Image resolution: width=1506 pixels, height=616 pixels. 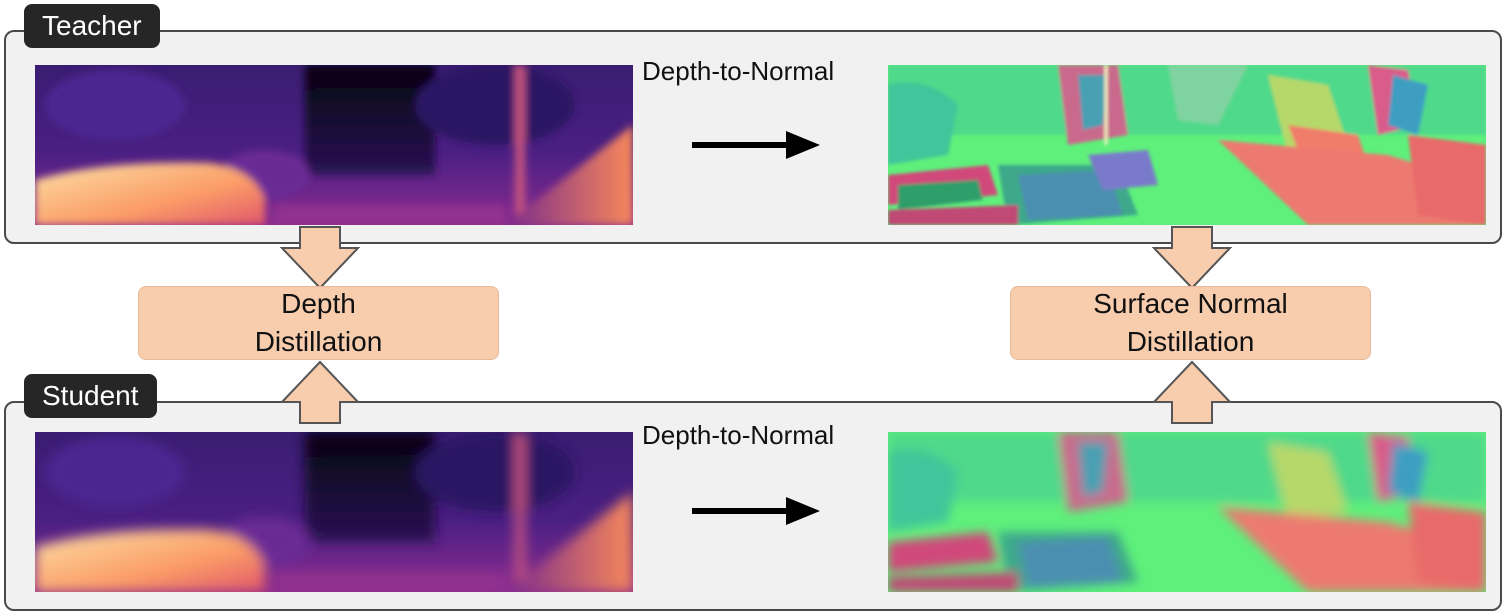 What do you see at coordinates (1190, 303) in the screenshot?
I see `normal-distillation-line1: Surface Normal` at bounding box center [1190, 303].